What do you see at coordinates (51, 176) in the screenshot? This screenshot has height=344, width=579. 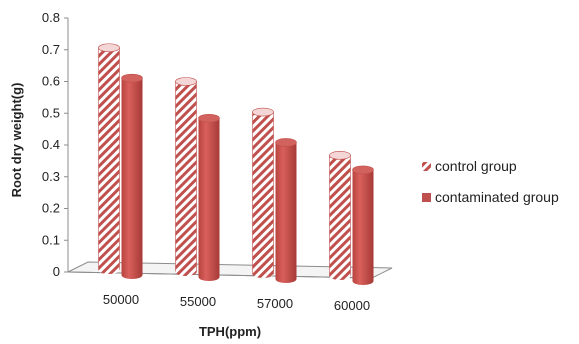 I see `y-tick-label: 0.3` at bounding box center [51, 176].